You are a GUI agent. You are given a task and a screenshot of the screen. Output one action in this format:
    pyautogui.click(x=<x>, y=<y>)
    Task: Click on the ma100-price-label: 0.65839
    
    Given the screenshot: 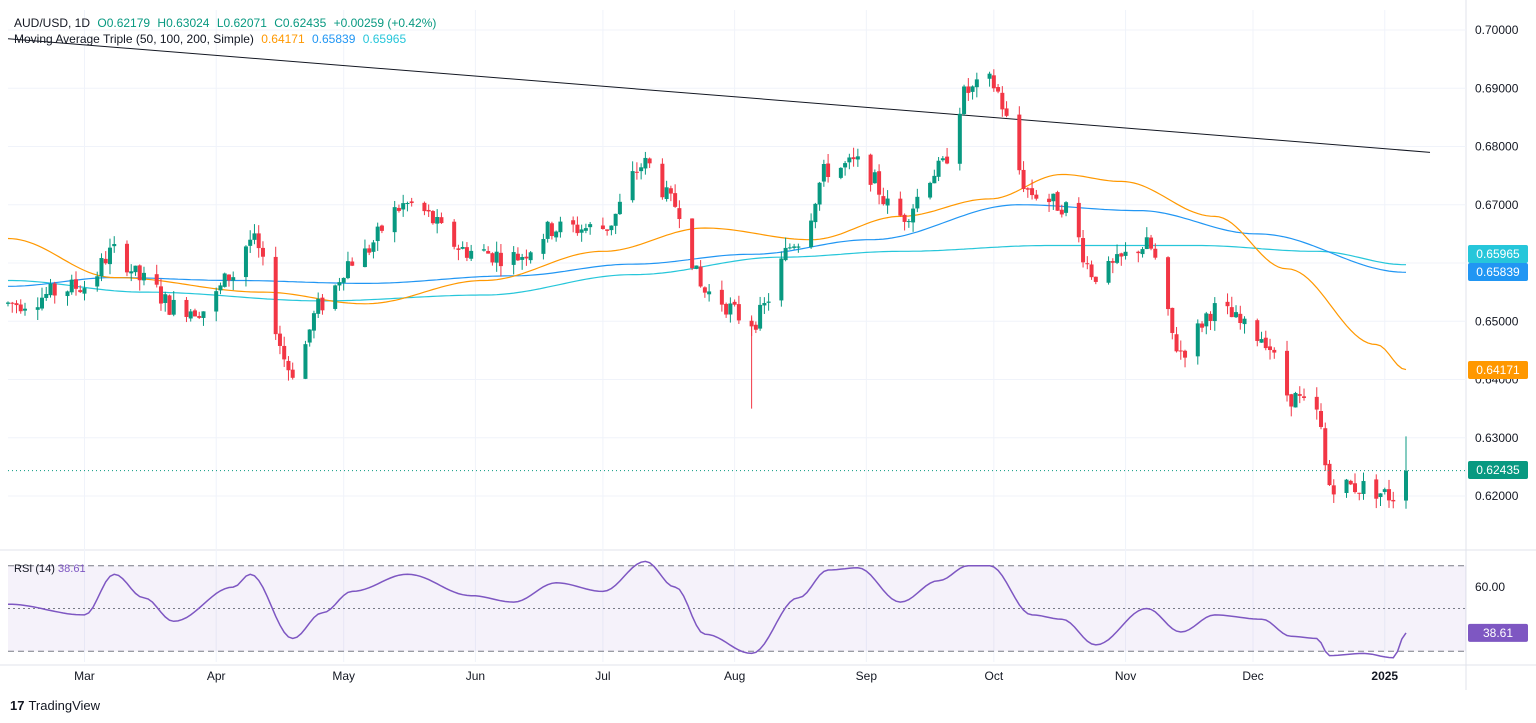 What is the action you would take?
    pyautogui.click(x=1498, y=272)
    